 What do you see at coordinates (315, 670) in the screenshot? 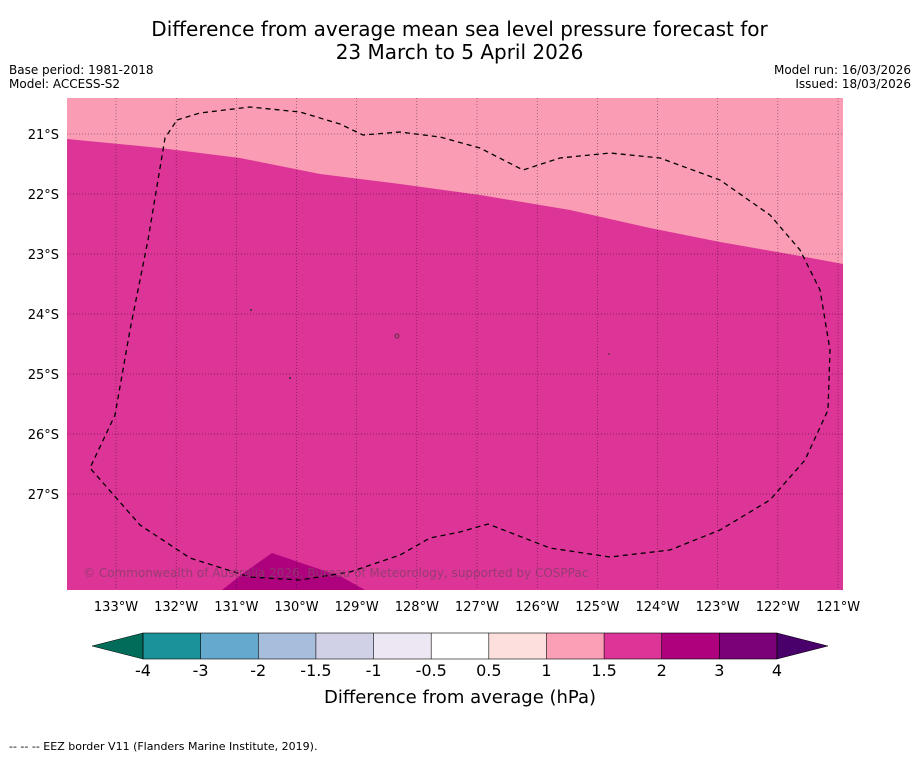
I see `colorbar-tick-label: -1.5` at bounding box center [315, 670].